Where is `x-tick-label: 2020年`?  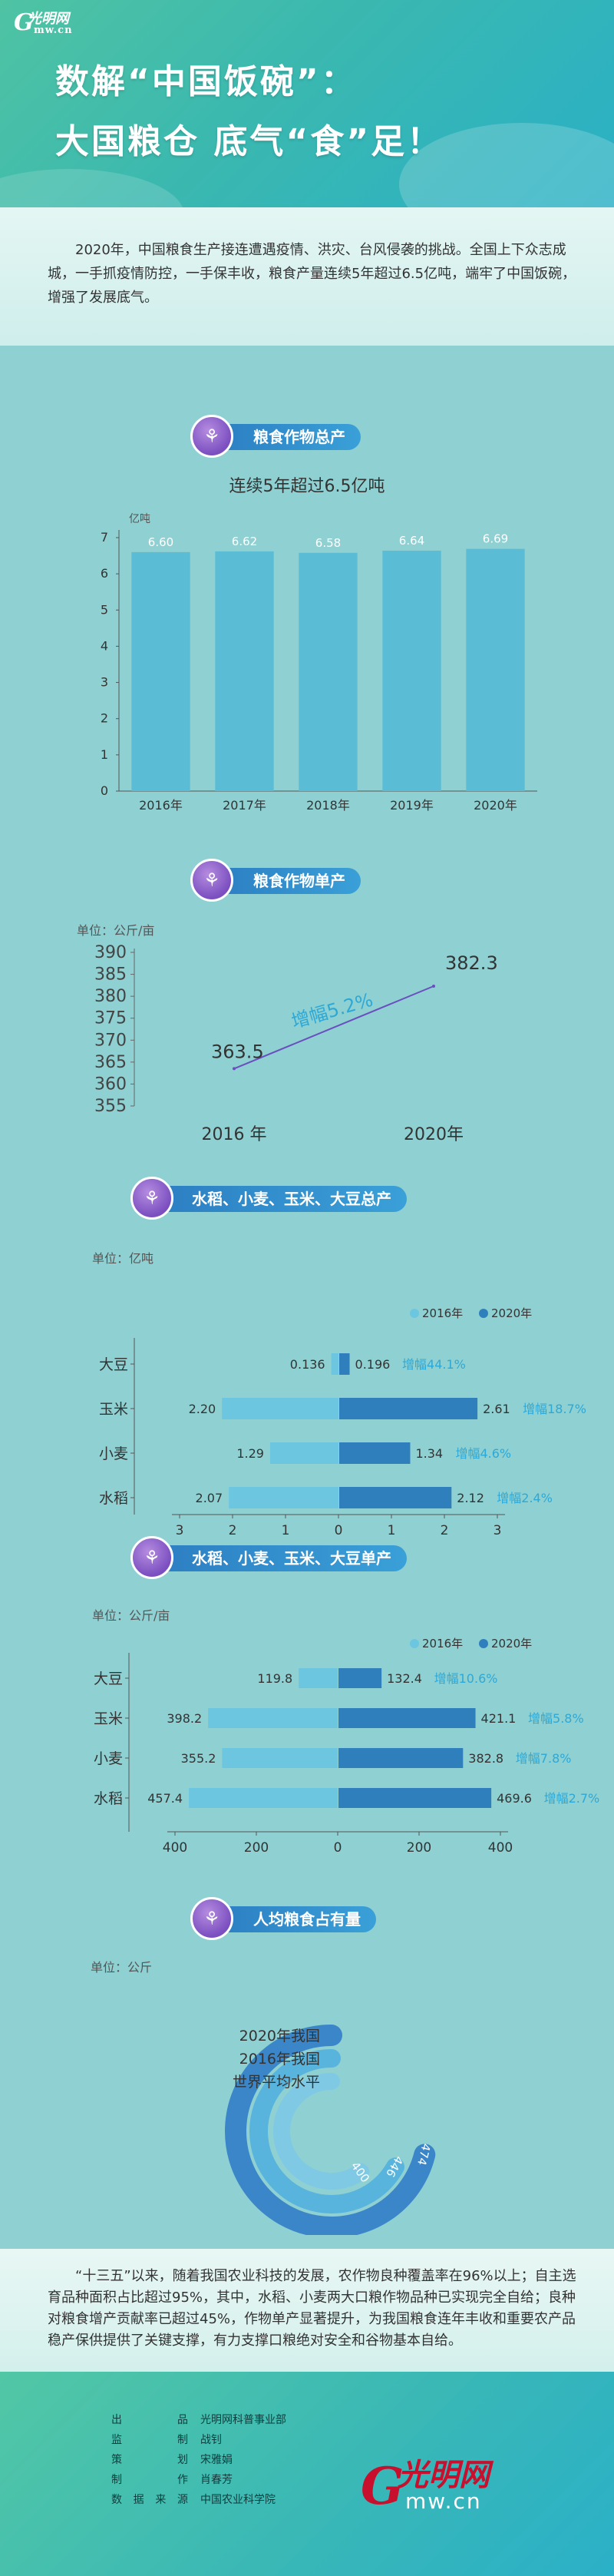
x-tick-label: 2020年 is located at coordinates (434, 1134).